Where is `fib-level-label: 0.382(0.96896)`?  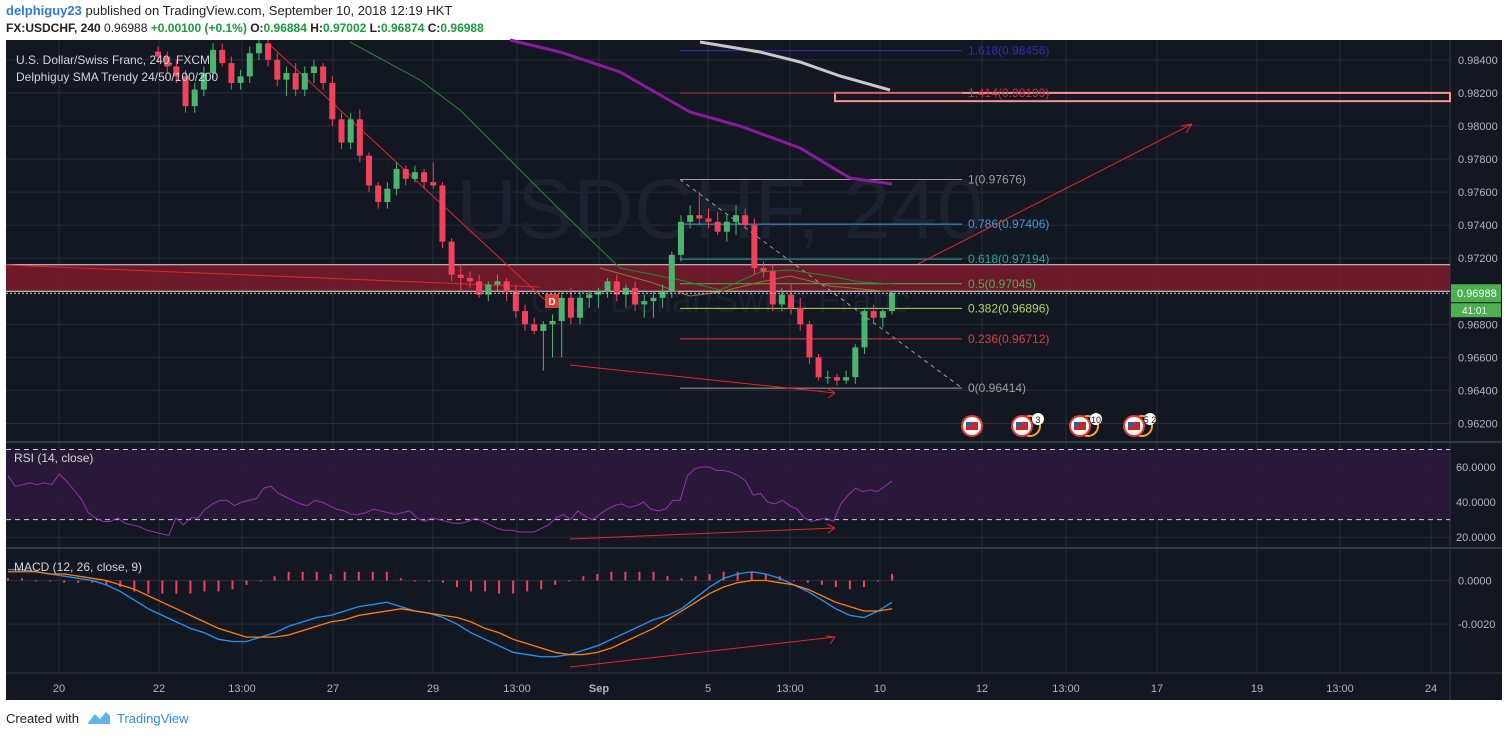 fib-level-label: 0.382(0.96896) is located at coordinates (1008, 308).